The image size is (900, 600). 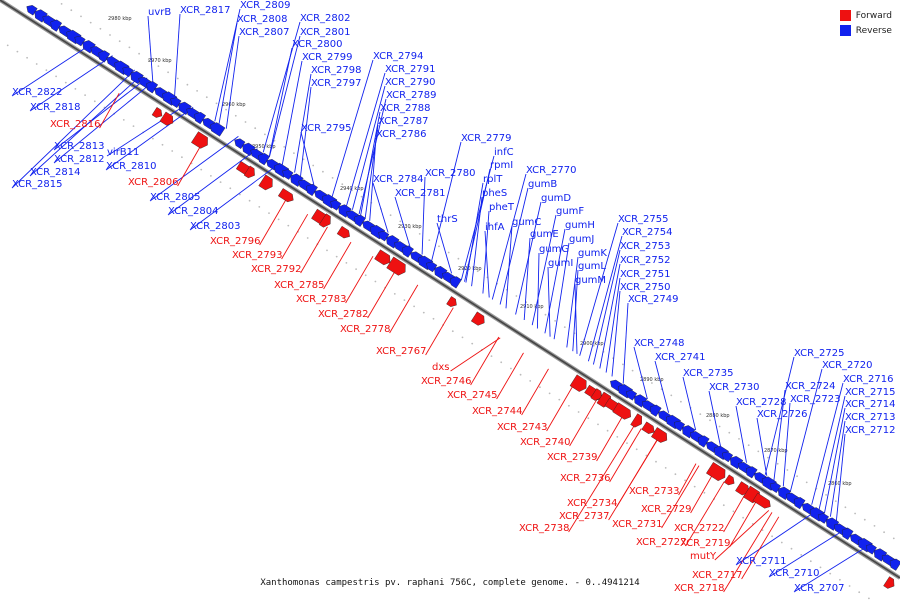 What do you see at coordinates (592, 266) in the screenshot?
I see `reverse-gene-label: gumL` at bounding box center [592, 266].